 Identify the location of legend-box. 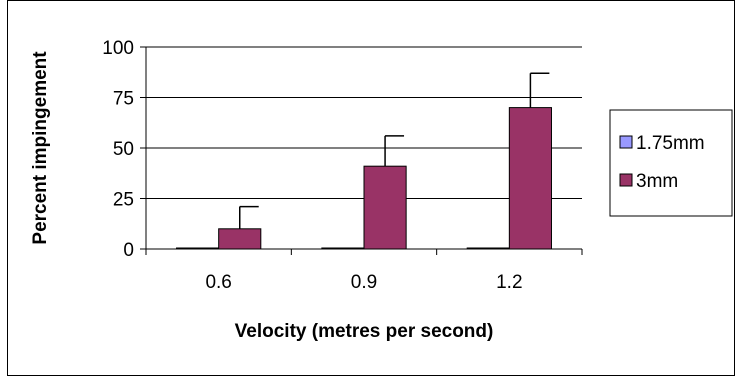
(671, 163).